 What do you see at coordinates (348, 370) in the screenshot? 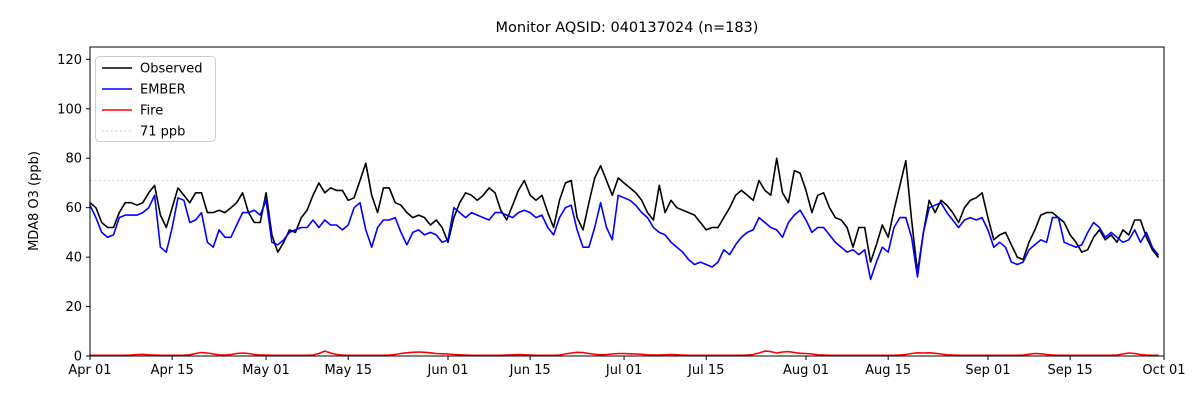
I see `x-tick-label: May 15` at bounding box center [348, 370].